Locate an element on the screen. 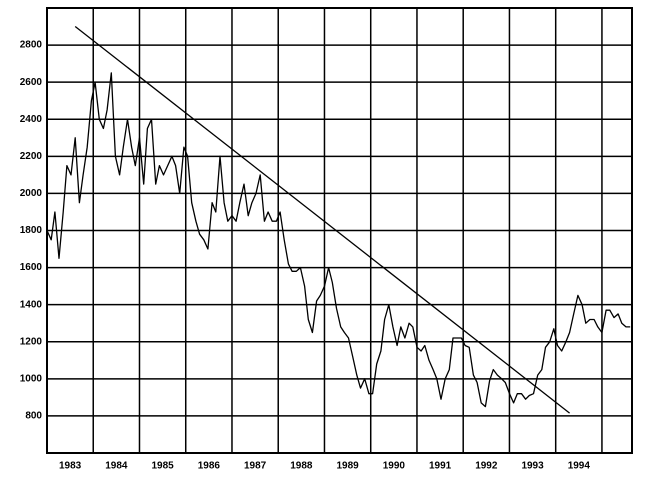 The height and width of the screenshot is (482, 668). x-tick-label: 1994 is located at coordinates (579, 466).